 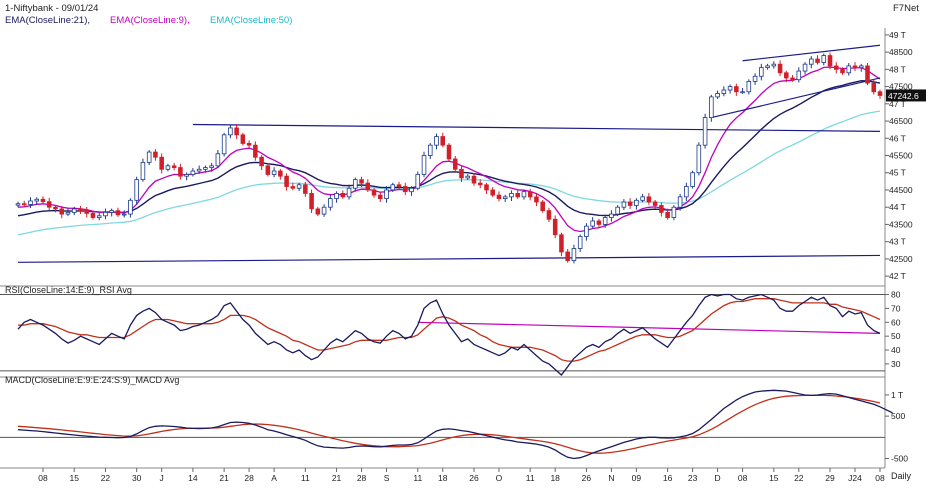 What do you see at coordinates (446, 424) in the screenshot?
I see `macd-panel` at bounding box center [446, 424].